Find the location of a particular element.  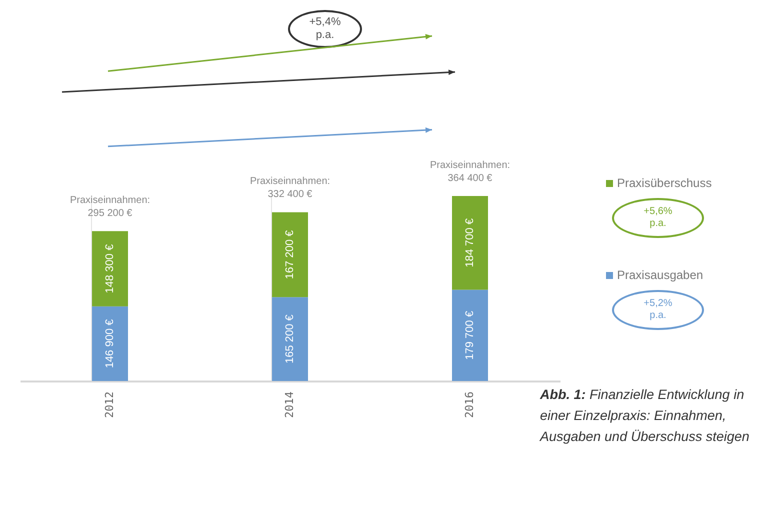

x-tick-label: 2016 is located at coordinates (469, 405).